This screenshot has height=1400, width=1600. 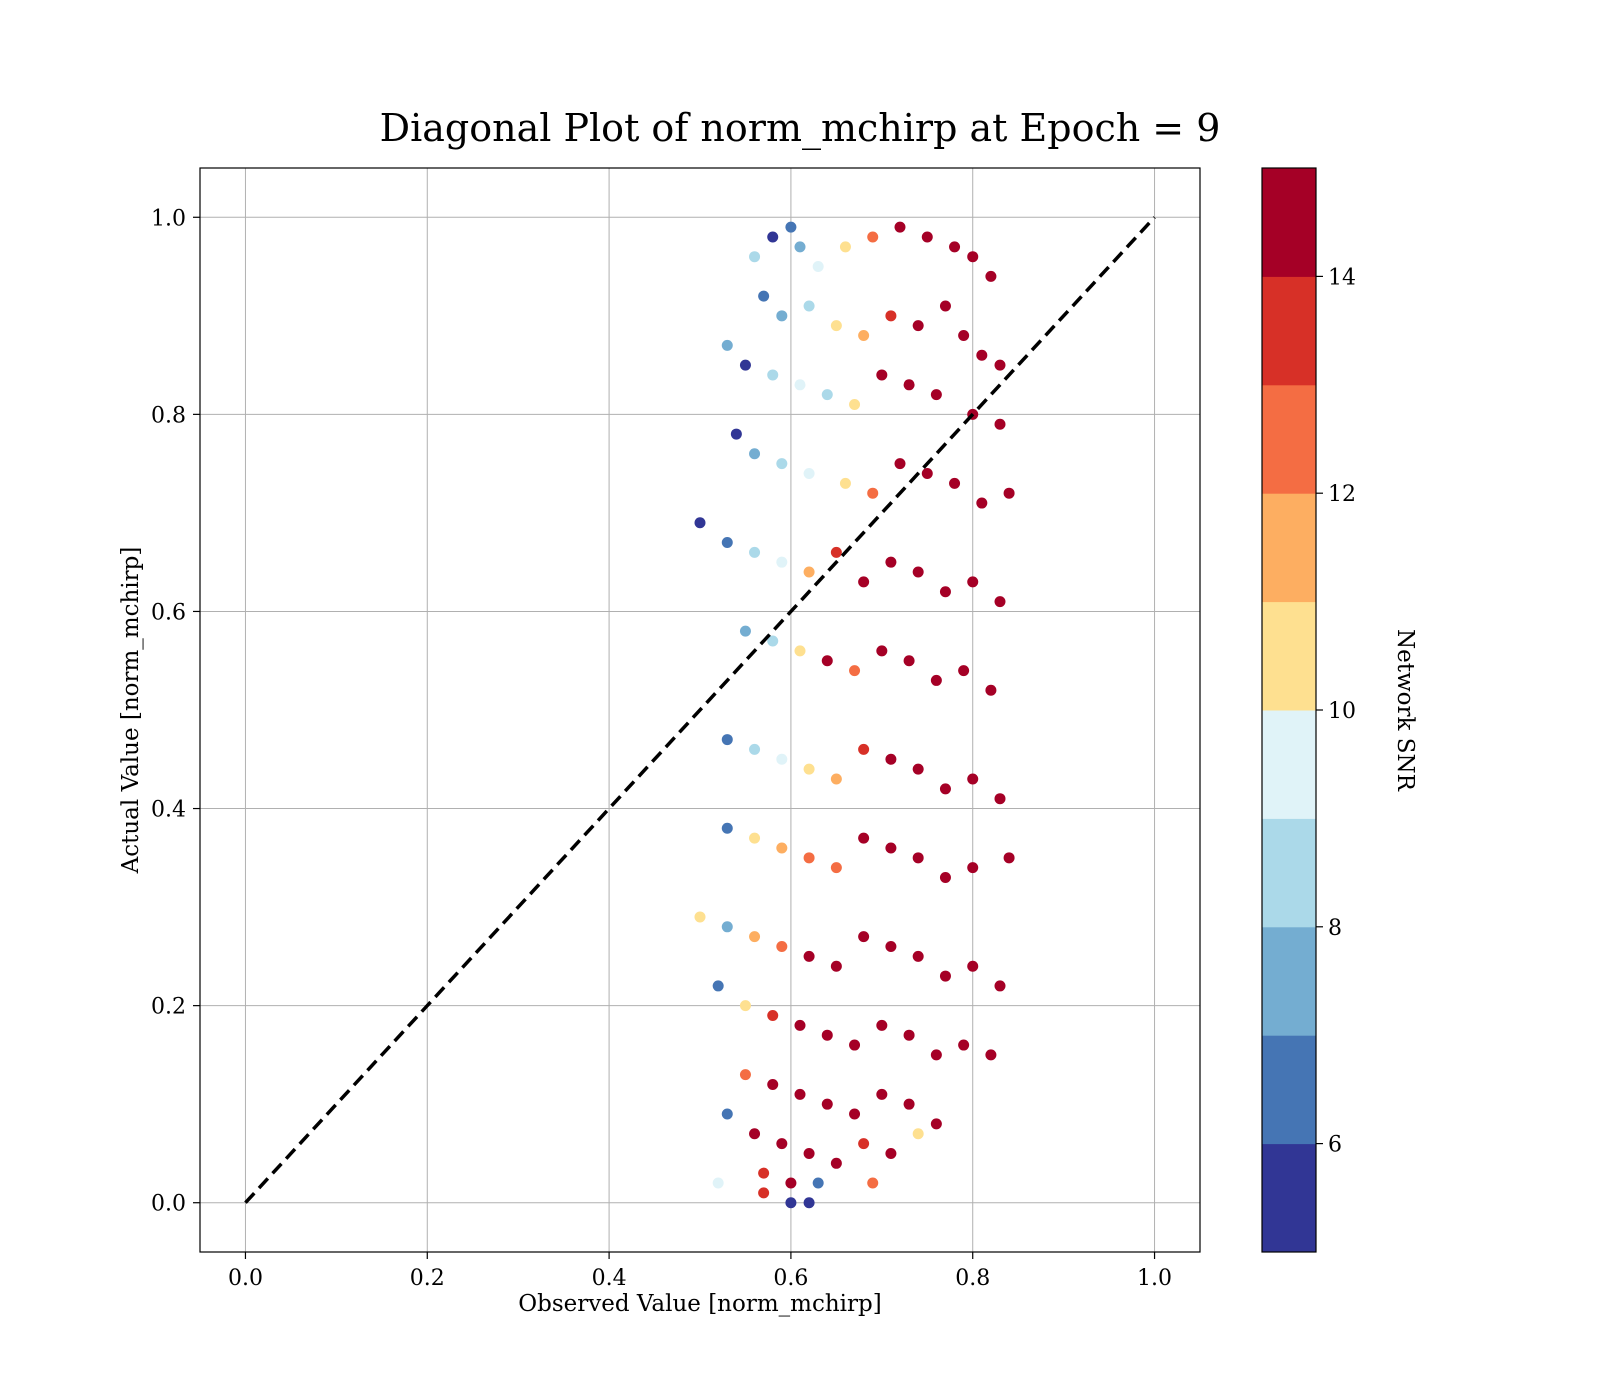 What do you see at coordinates (1405, 710) in the screenshot?
I see `colorbar-label: Network SNR` at bounding box center [1405, 710].